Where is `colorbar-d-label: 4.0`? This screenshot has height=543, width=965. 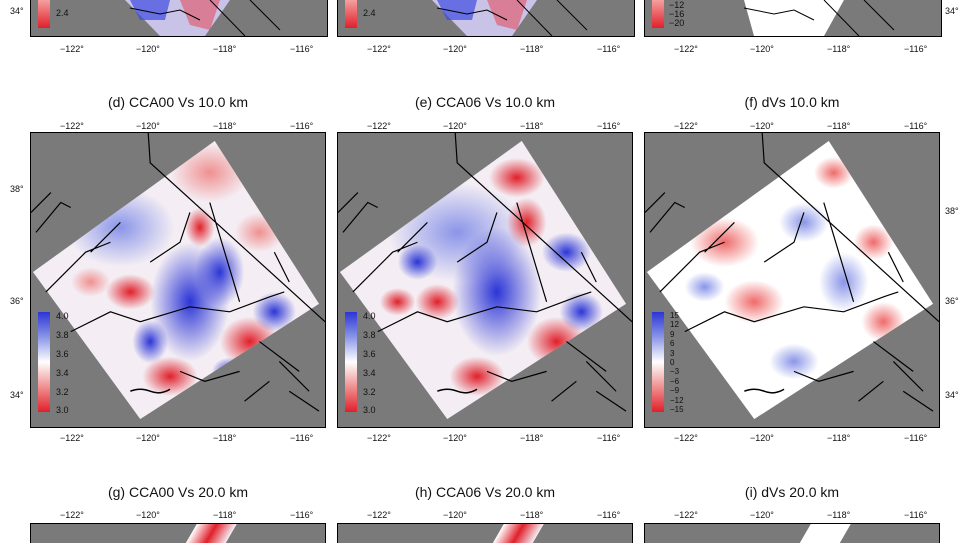
colorbar-d-label: 4.0 is located at coordinates (62, 316).